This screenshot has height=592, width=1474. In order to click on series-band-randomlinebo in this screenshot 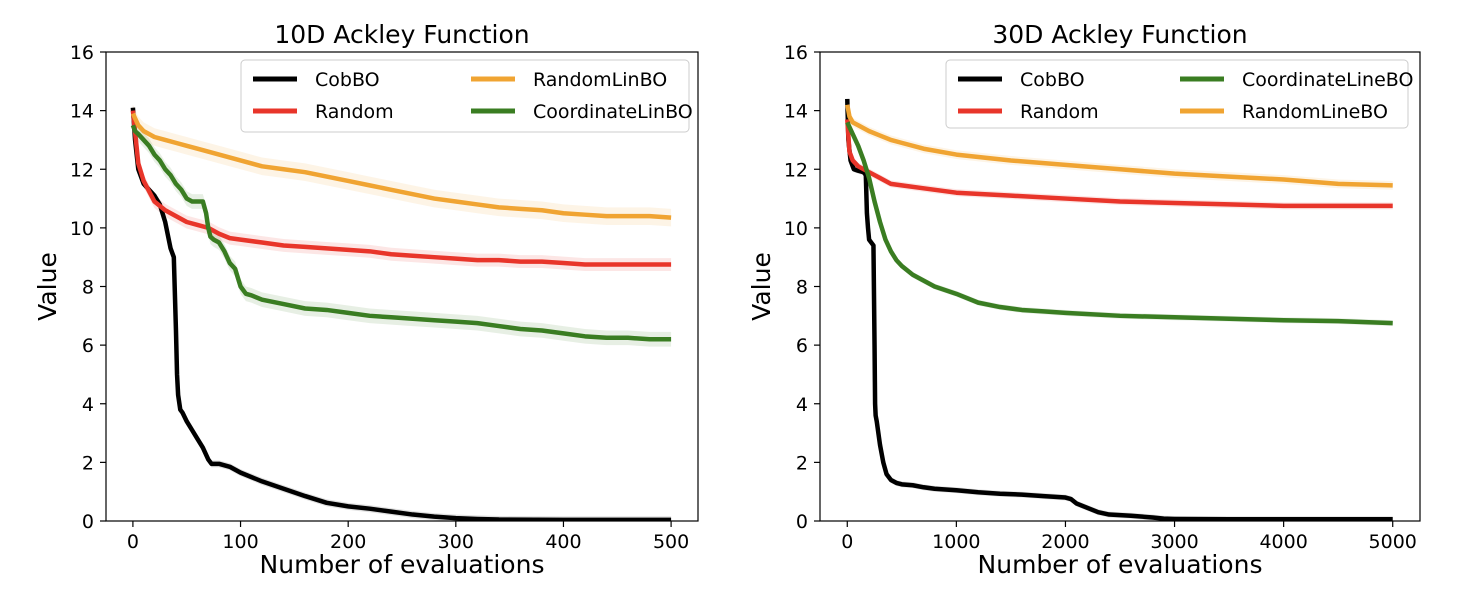, I will do `click(1120, 145)`.